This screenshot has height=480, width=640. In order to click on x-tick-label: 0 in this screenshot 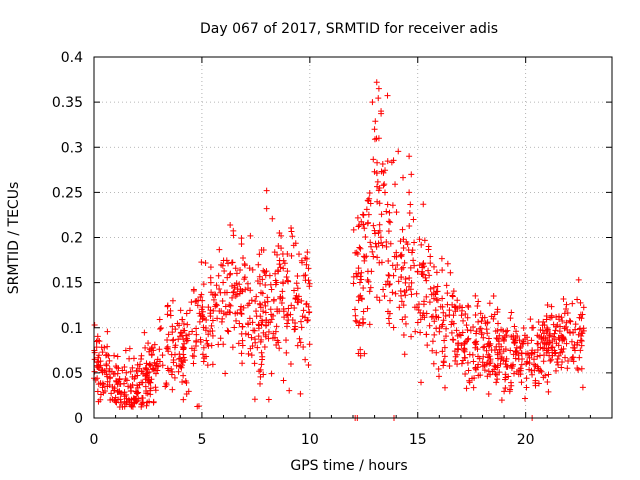, I will do `click(94, 440)`.